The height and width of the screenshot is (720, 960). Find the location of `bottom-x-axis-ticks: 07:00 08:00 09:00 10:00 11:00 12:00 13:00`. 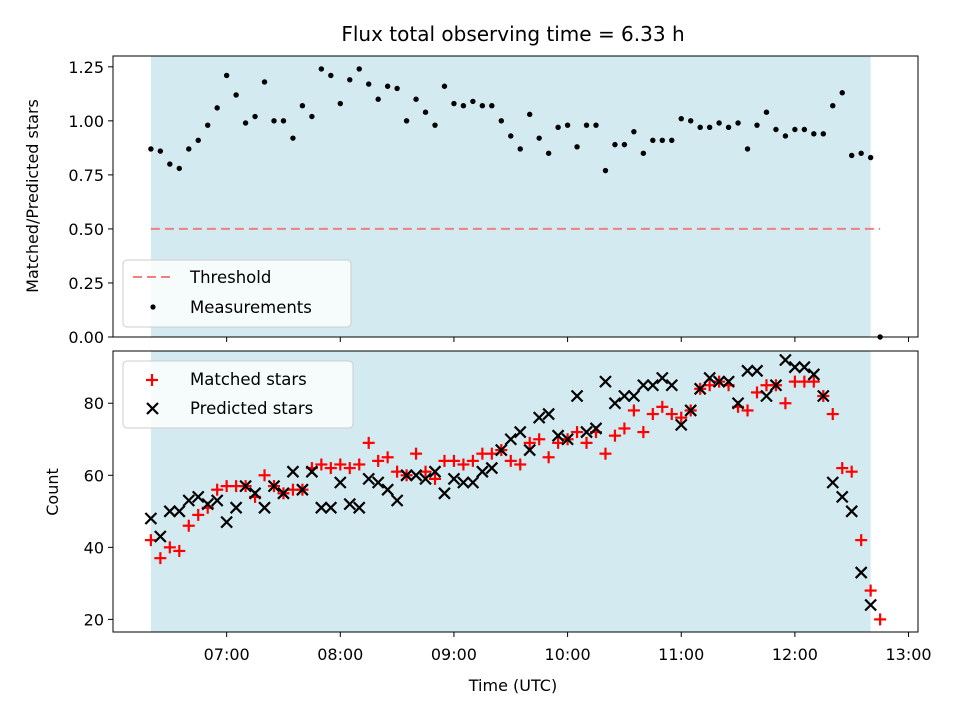

bottom-x-axis-ticks: 07:00 08:00 09:00 10:00 11:00 12:00 13:00 is located at coordinates (568, 648).